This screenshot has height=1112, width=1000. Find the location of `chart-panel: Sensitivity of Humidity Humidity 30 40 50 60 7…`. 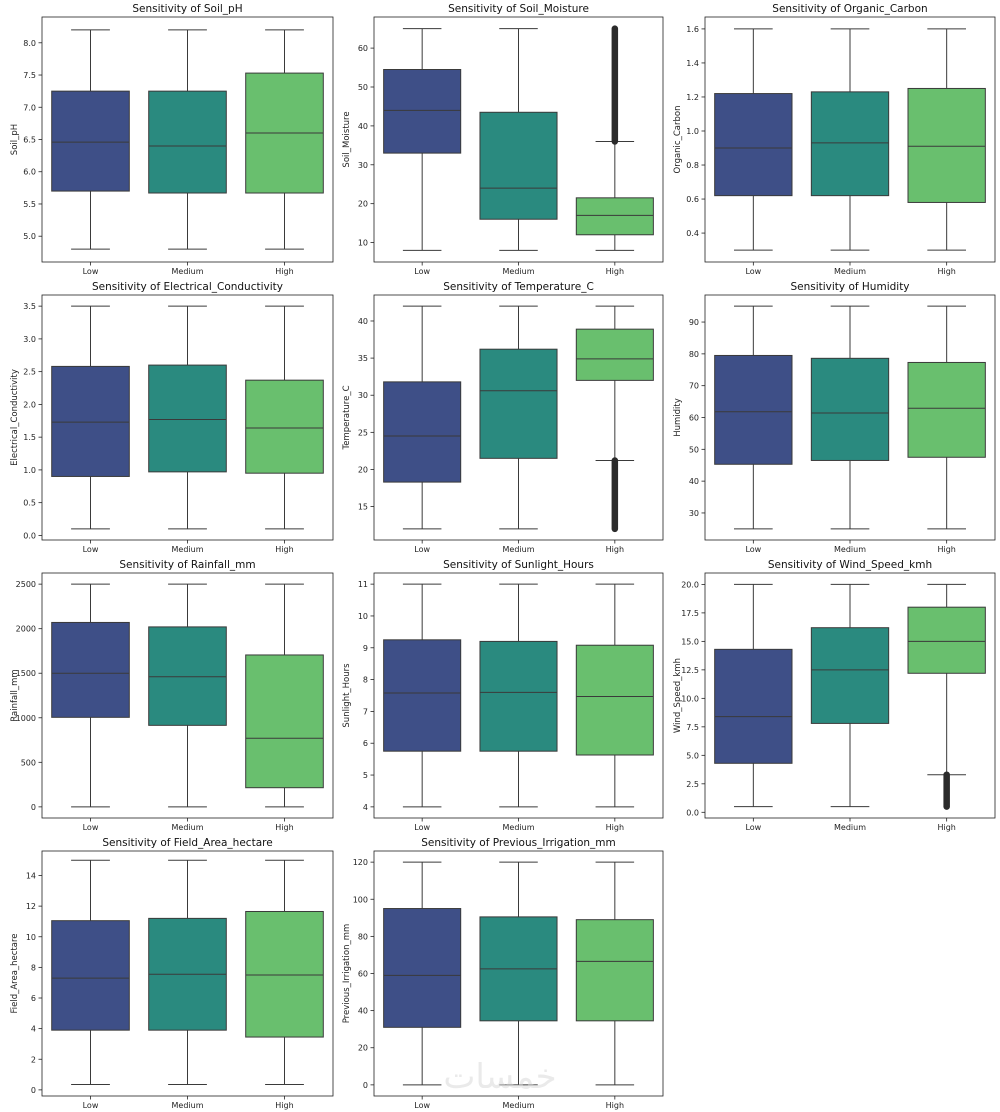

chart-panel: Sensitivity of Humidity Humidity 30 40 50 60 7… is located at coordinates (834, 417).